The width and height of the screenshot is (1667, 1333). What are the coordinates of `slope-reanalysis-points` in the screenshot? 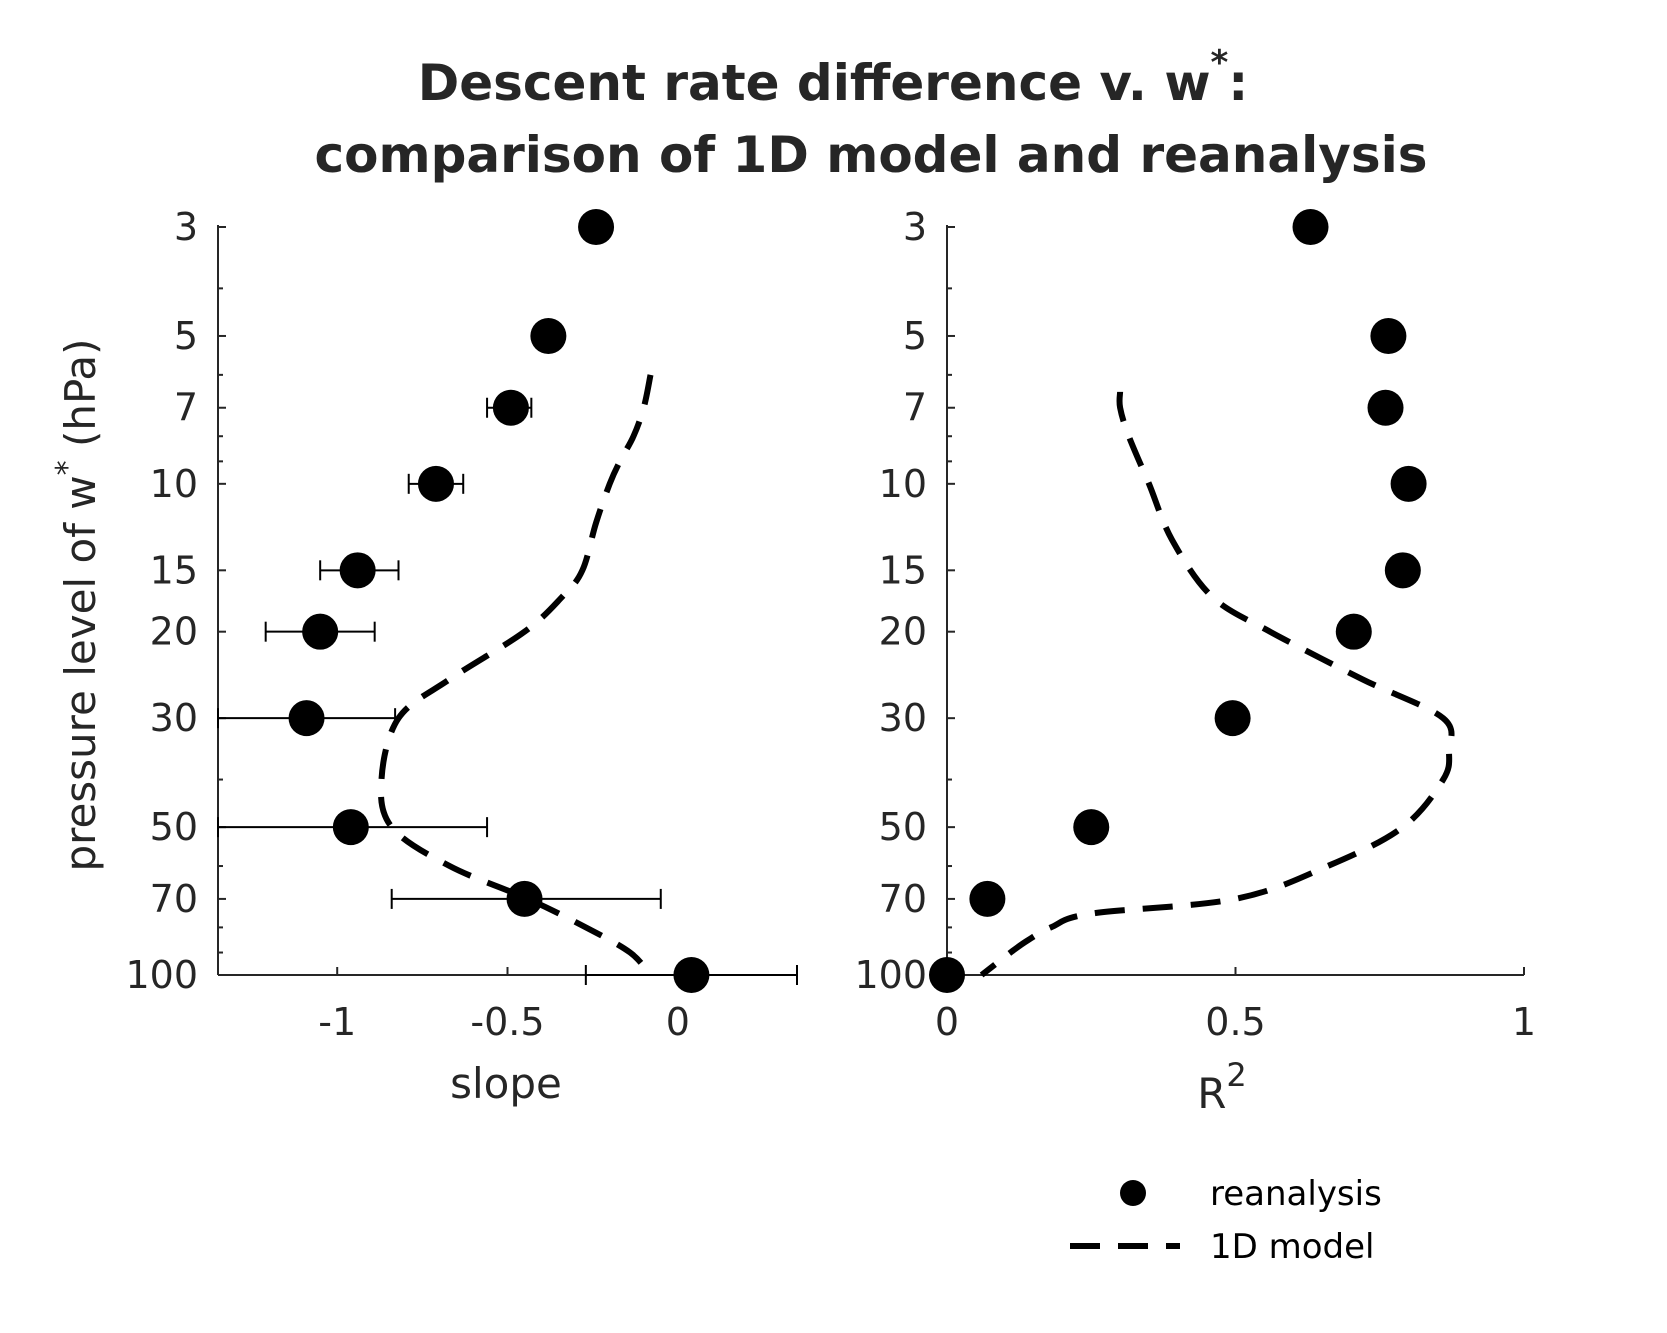 It's located at (499, 601).